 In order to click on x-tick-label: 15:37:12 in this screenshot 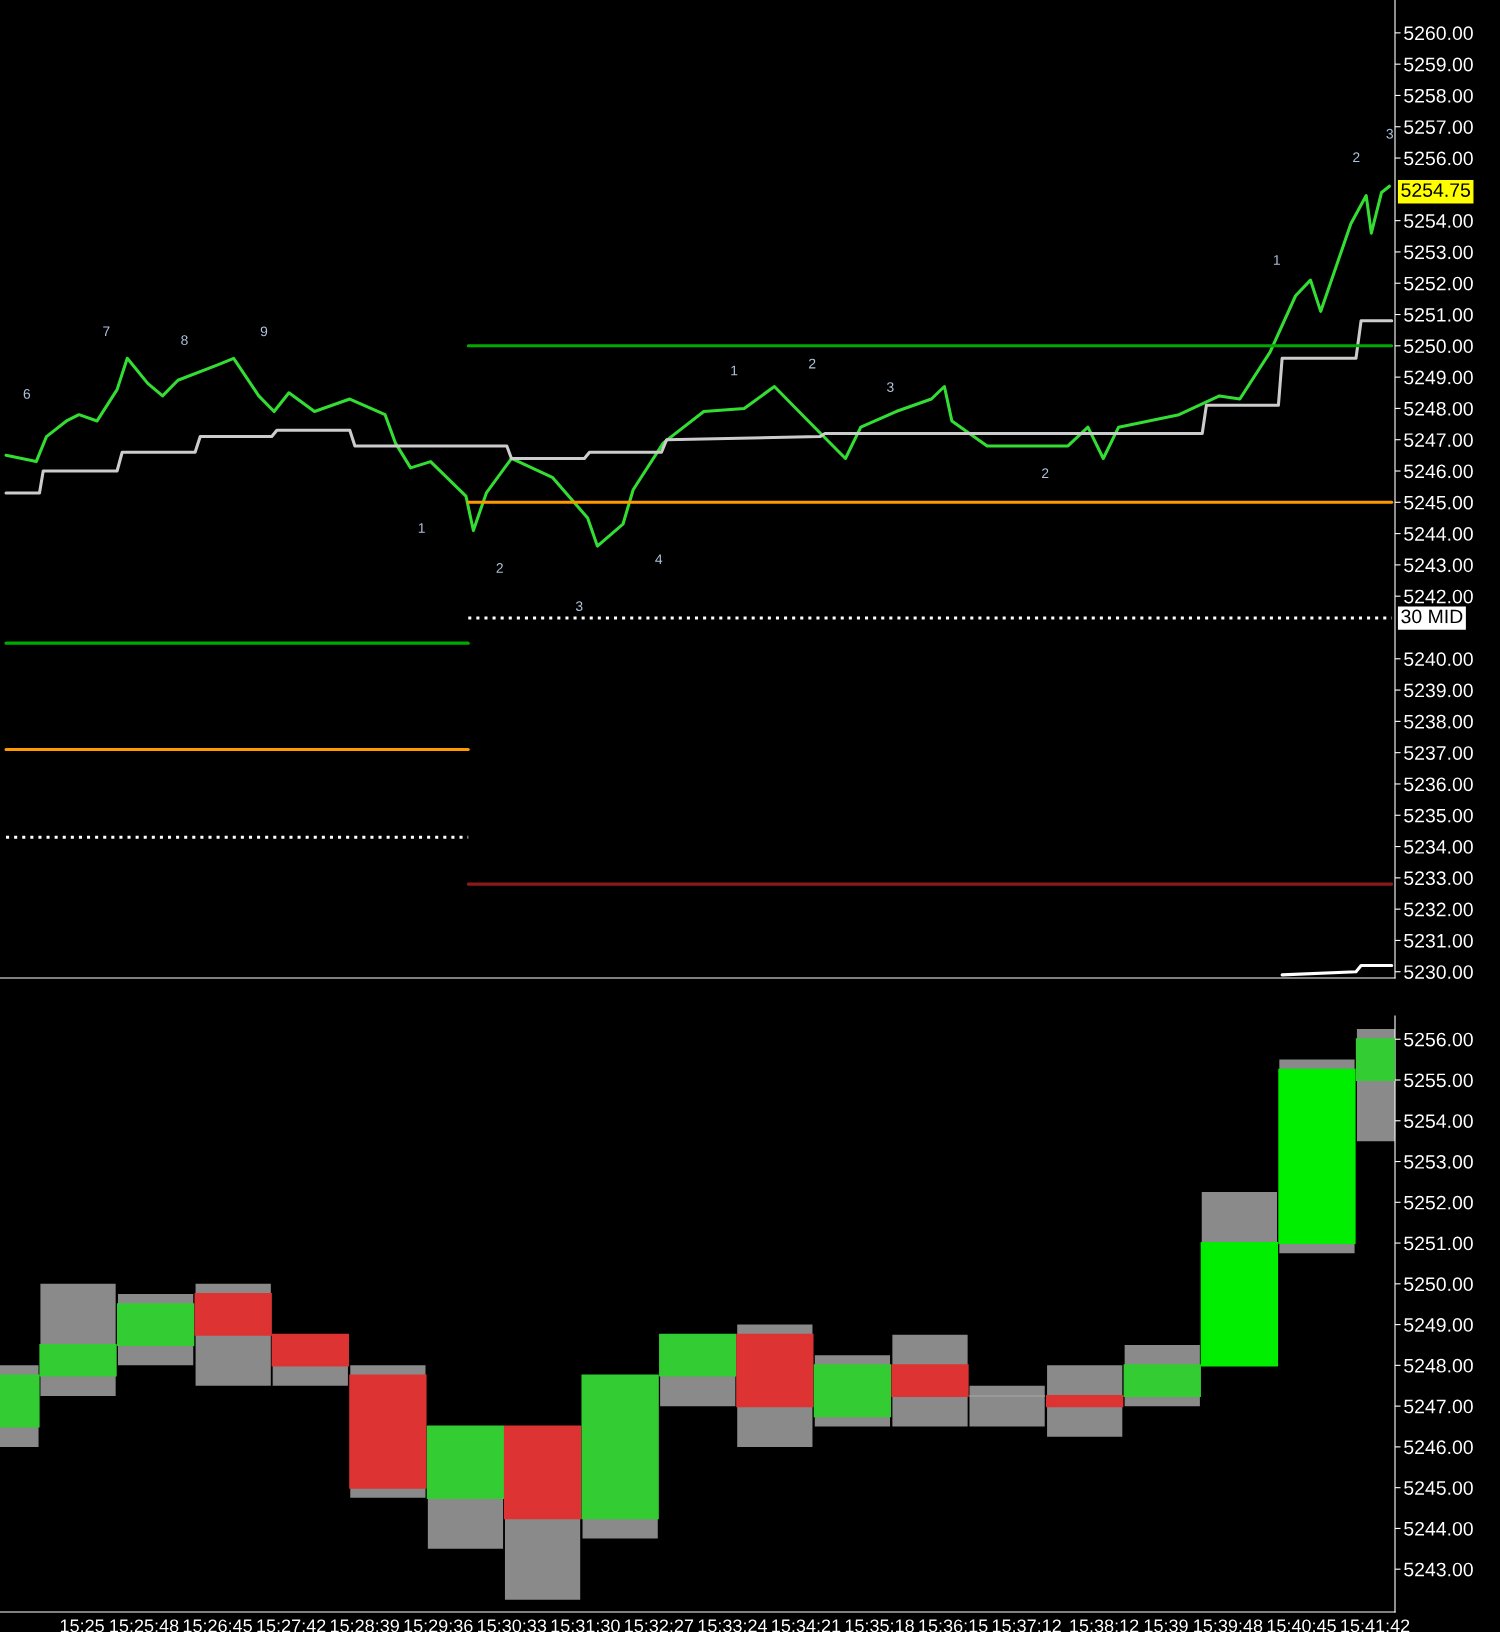, I will do `click(1026, 1625)`.